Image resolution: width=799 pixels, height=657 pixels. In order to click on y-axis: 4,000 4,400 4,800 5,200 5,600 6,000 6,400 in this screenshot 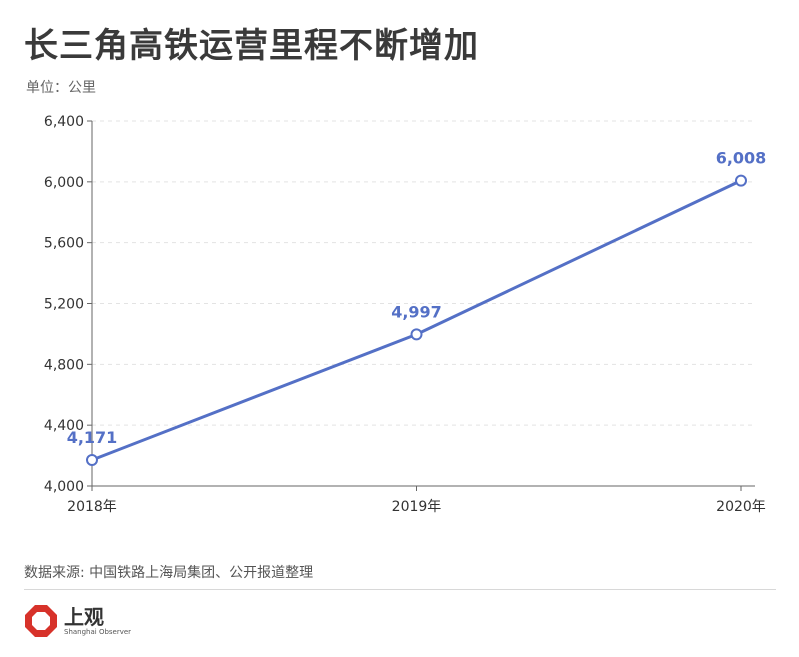, I will do `click(68, 304)`.